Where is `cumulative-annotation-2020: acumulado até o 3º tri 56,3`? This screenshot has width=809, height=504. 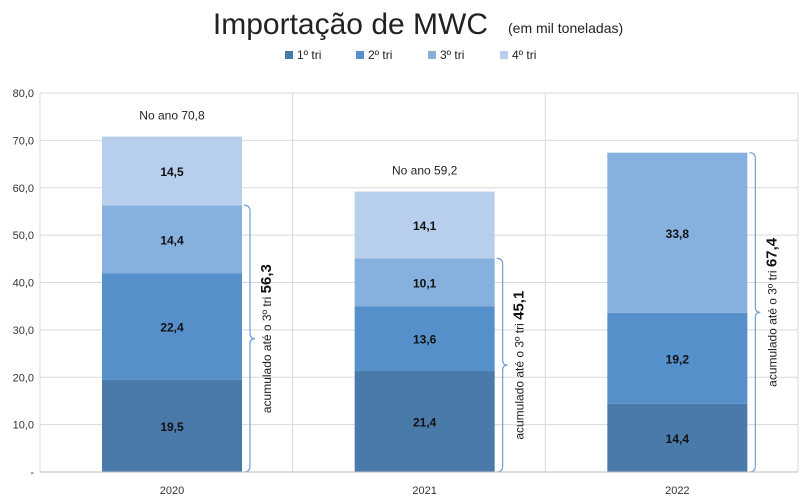
cumulative-annotation-2020: acumulado até o 3º tri 56,3 is located at coordinates (266, 338).